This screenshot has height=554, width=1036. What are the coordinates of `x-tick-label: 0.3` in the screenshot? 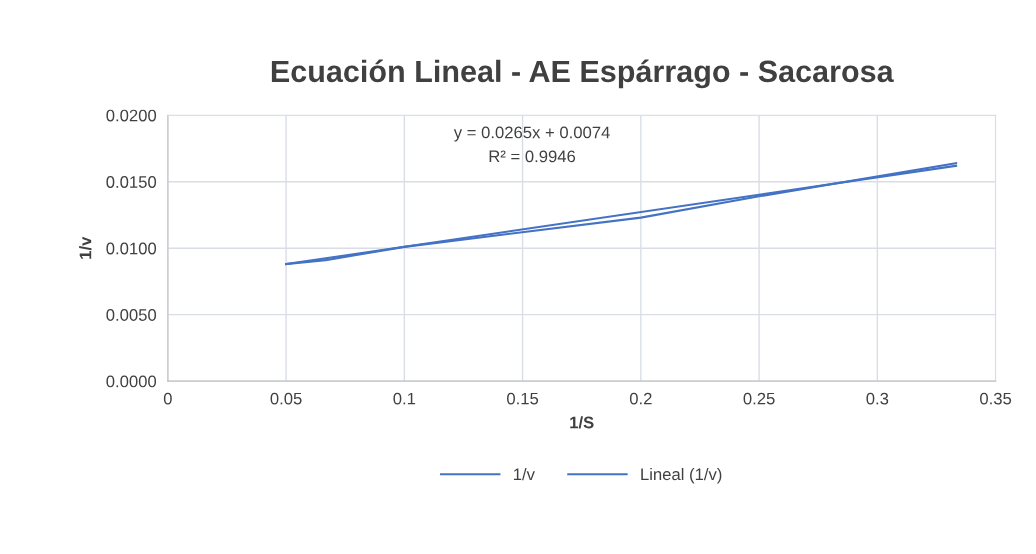 It's located at (877, 398).